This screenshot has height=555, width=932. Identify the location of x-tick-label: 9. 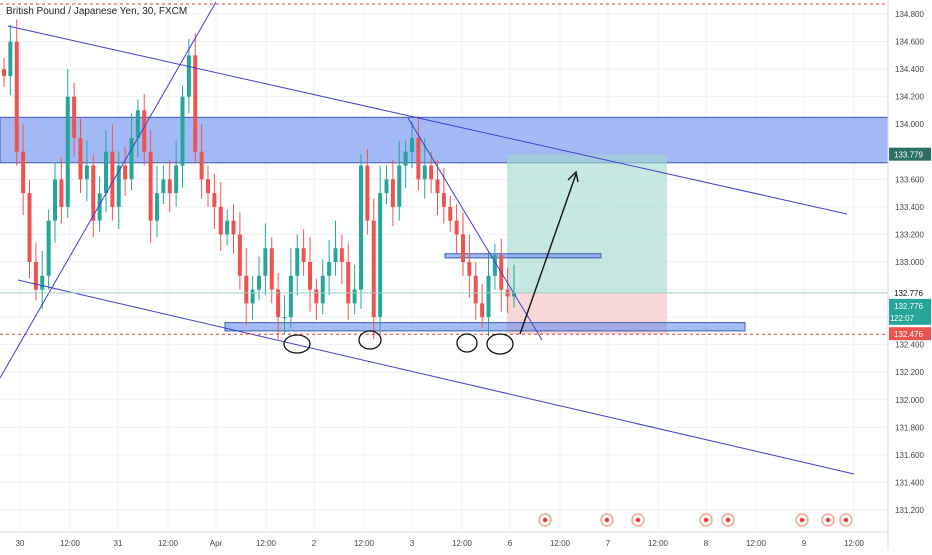
(804, 543).